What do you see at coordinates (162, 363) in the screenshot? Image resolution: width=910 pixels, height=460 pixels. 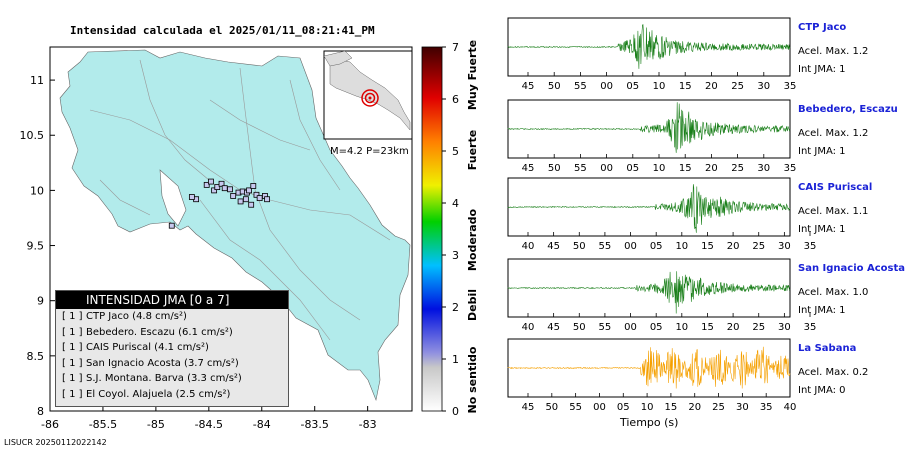 I see `legend-text: San Ignacio Acosta (3.7 cm/s²)` at bounding box center [162, 363].